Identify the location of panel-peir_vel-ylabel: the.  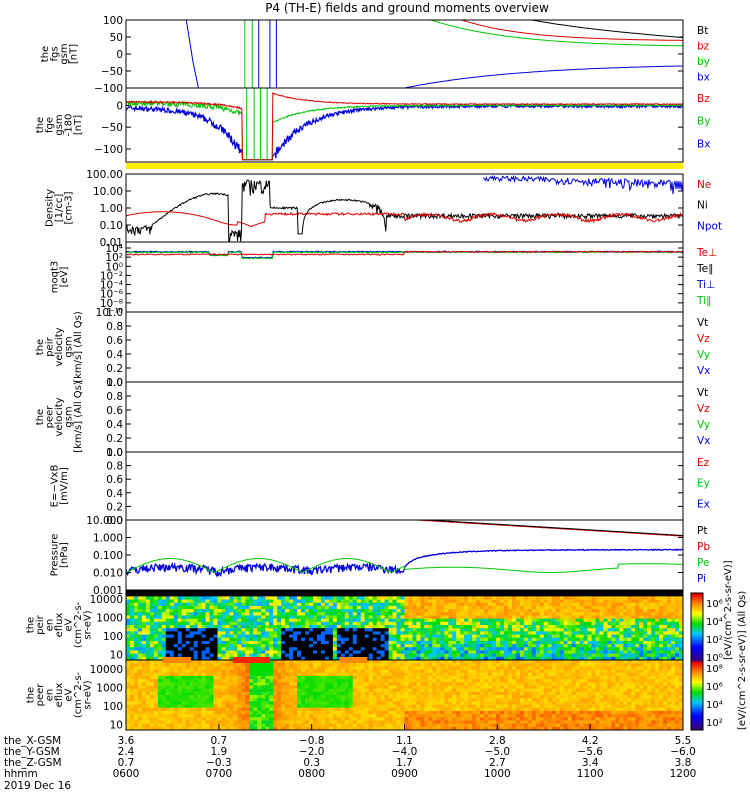
(40, 347).